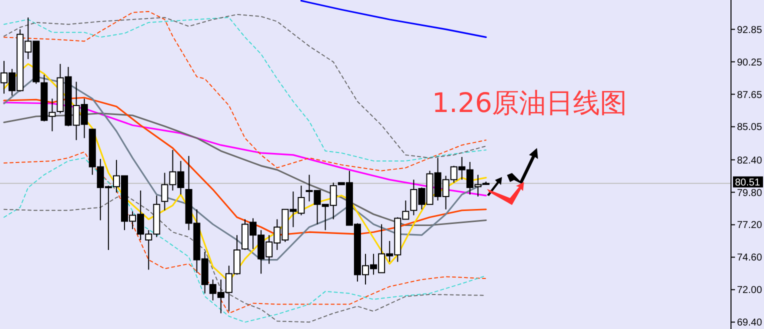 The image size is (764, 329). Describe the element at coordinates (749, 226) in the screenshot. I see `y-tick-label: 77.20` at that location.